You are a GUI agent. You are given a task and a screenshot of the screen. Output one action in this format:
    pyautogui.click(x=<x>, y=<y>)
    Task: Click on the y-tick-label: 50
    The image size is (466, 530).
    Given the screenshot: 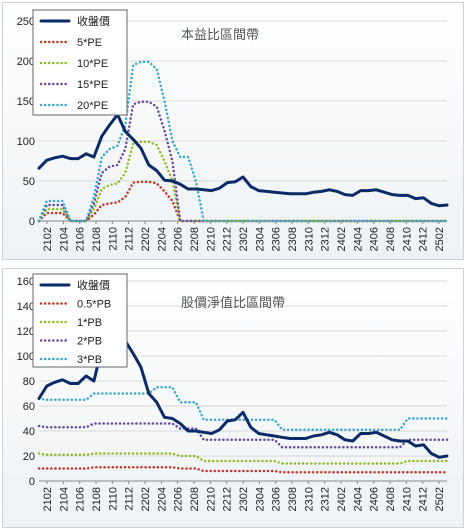 What is the action you would take?
    pyautogui.click(x=29, y=182)
    